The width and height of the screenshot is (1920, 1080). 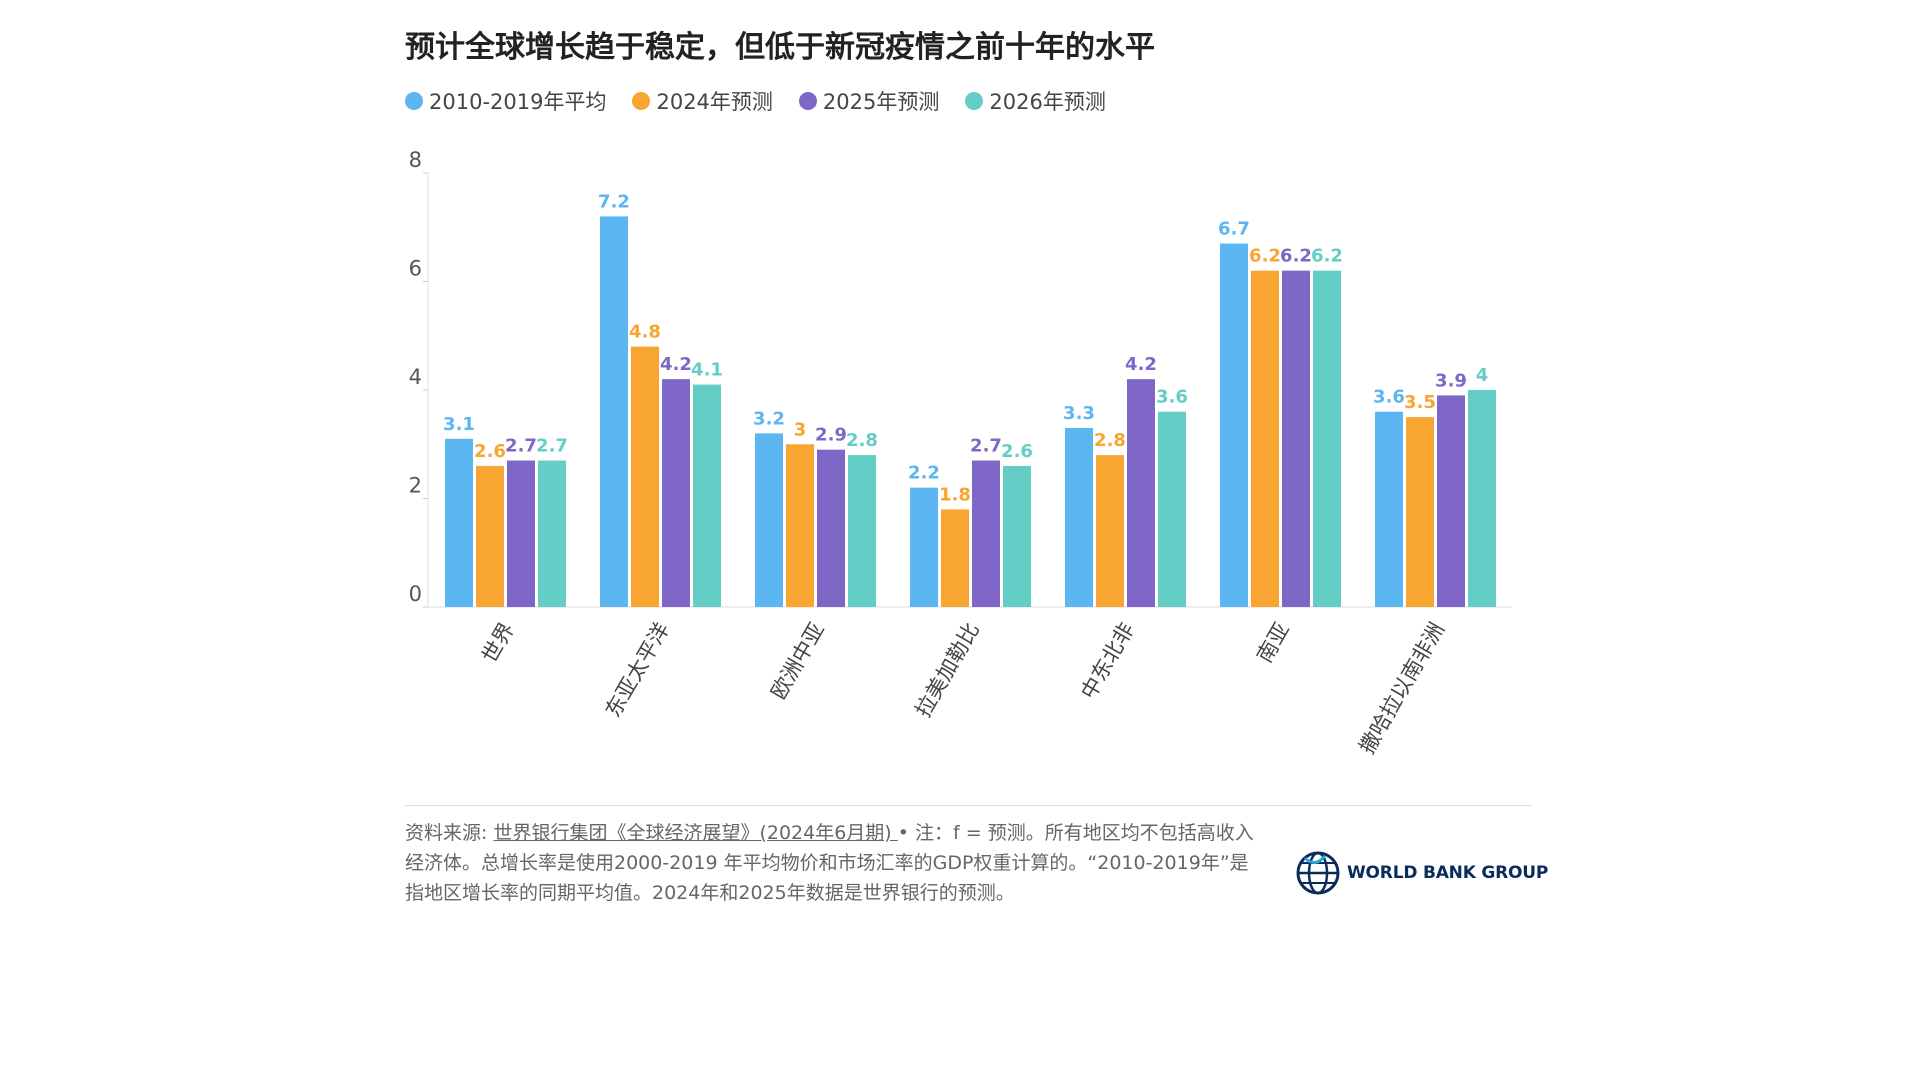 I want to click on y-tick-label: 6, so click(x=415, y=269).